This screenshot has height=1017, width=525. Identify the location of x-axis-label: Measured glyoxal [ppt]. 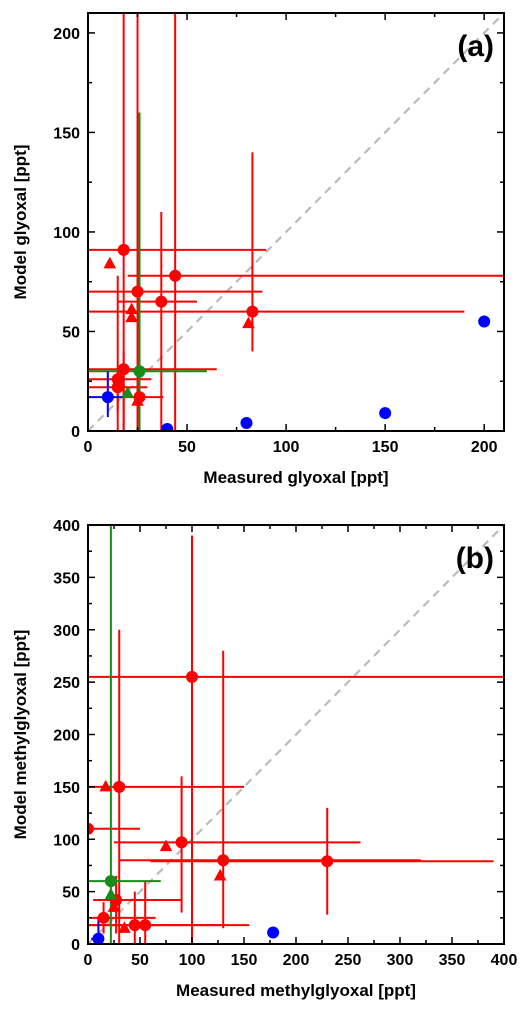
(295, 477).